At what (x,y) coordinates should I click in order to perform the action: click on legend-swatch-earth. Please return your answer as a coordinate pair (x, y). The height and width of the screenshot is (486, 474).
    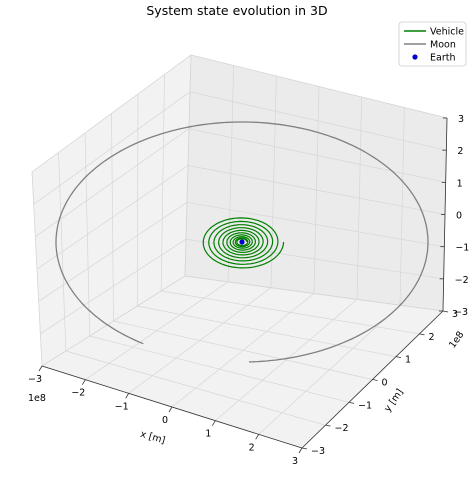
    Looking at the image, I should click on (415, 57).